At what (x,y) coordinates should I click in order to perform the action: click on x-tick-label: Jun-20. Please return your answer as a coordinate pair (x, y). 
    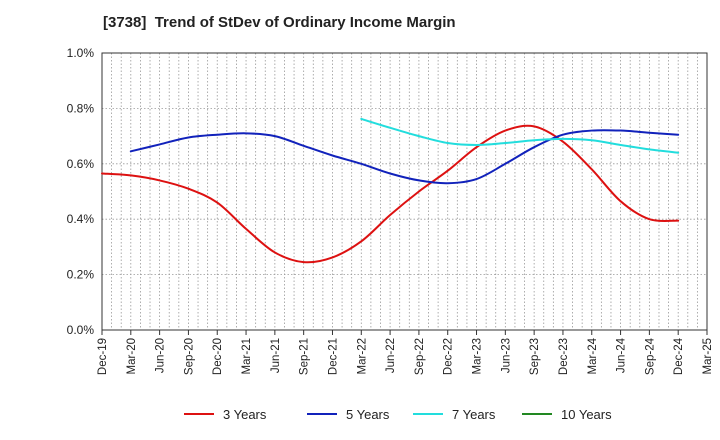
    Looking at the image, I should click on (161, 355).